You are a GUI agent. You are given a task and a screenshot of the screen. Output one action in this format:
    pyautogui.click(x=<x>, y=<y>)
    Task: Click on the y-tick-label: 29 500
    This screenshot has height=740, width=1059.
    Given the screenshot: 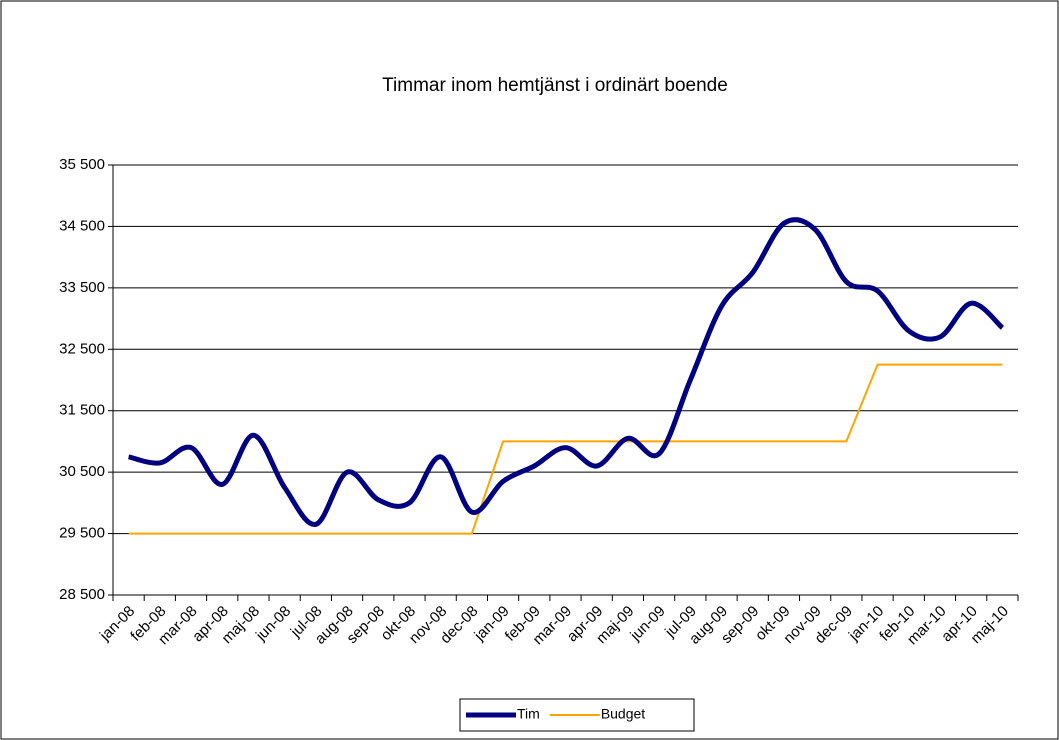 What is the action you would take?
    pyautogui.click(x=82, y=533)
    